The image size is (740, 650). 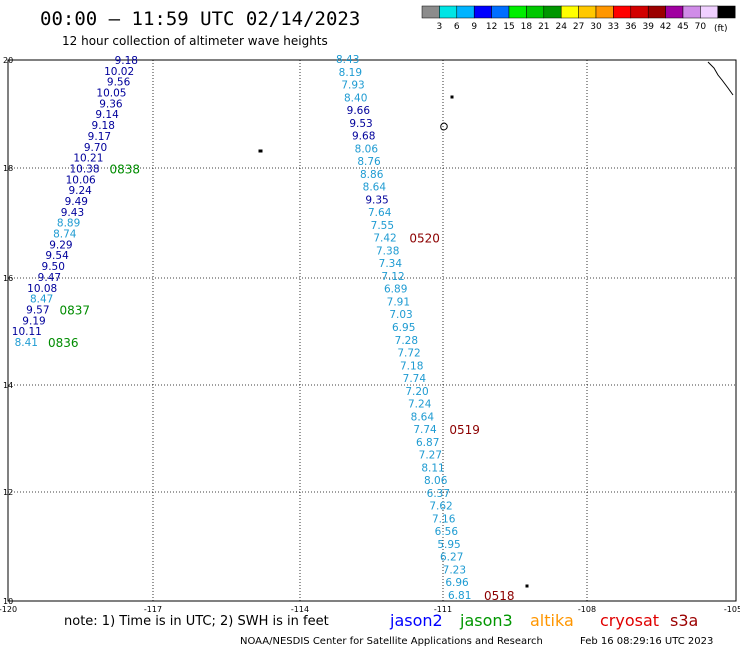 What do you see at coordinates (27, 332) in the screenshot?
I see `wave-height-value: 10.11` at bounding box center [27, 332].